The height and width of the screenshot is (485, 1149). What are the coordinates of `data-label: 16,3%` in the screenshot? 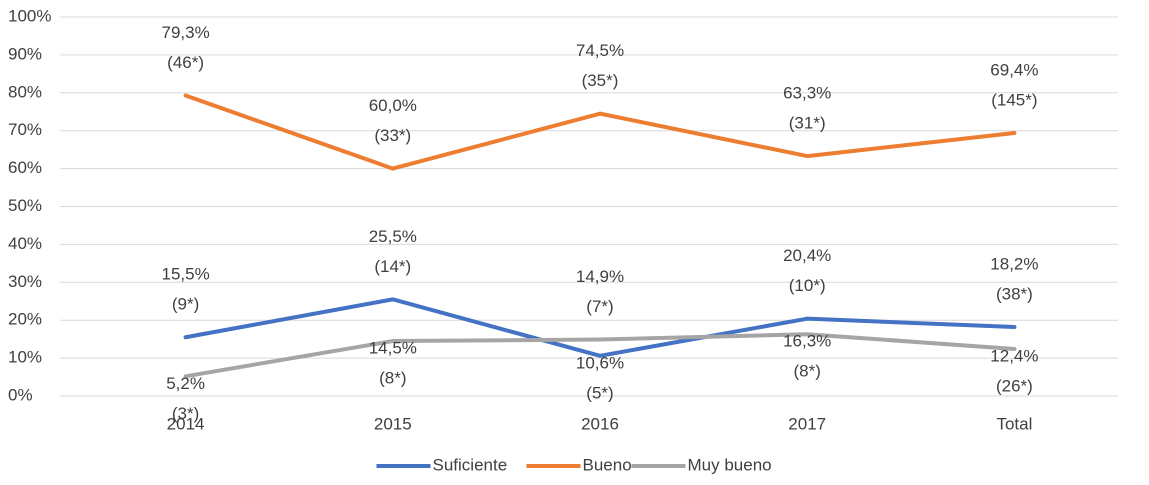 It's located at (807, 341).